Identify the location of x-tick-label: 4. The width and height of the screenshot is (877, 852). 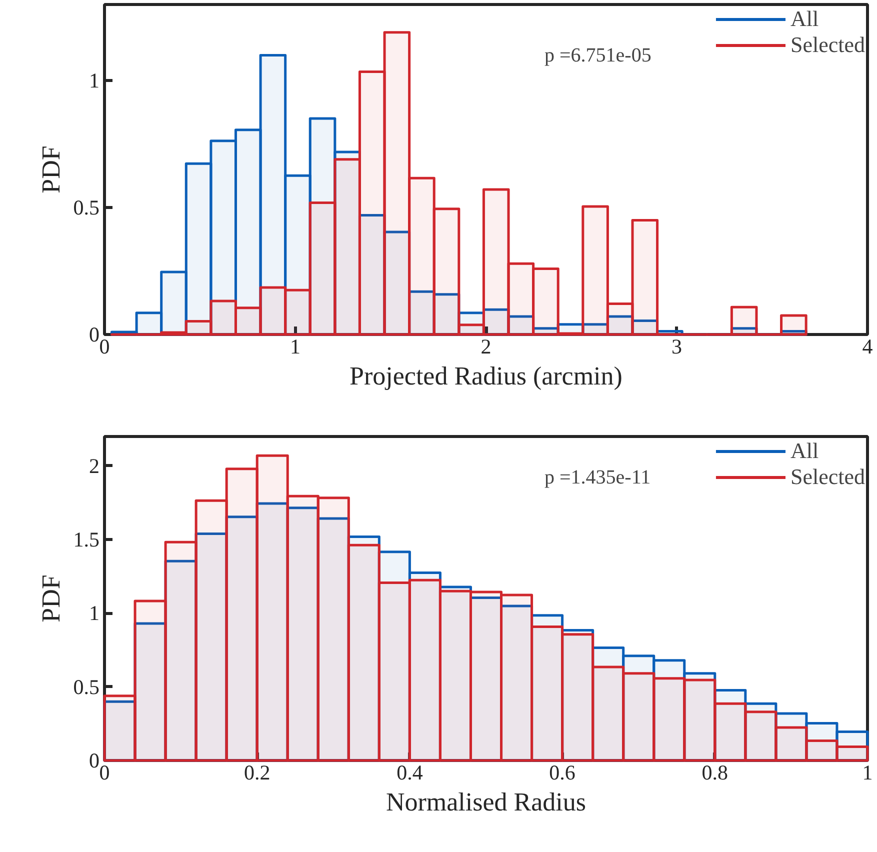
(868, 346).